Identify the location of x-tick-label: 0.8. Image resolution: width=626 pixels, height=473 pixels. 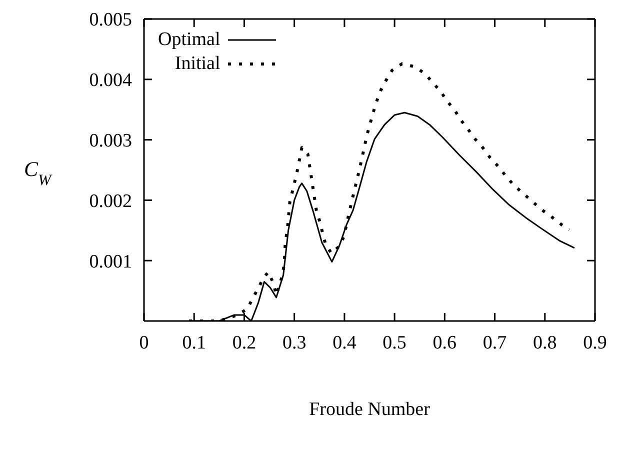
(545, 343).